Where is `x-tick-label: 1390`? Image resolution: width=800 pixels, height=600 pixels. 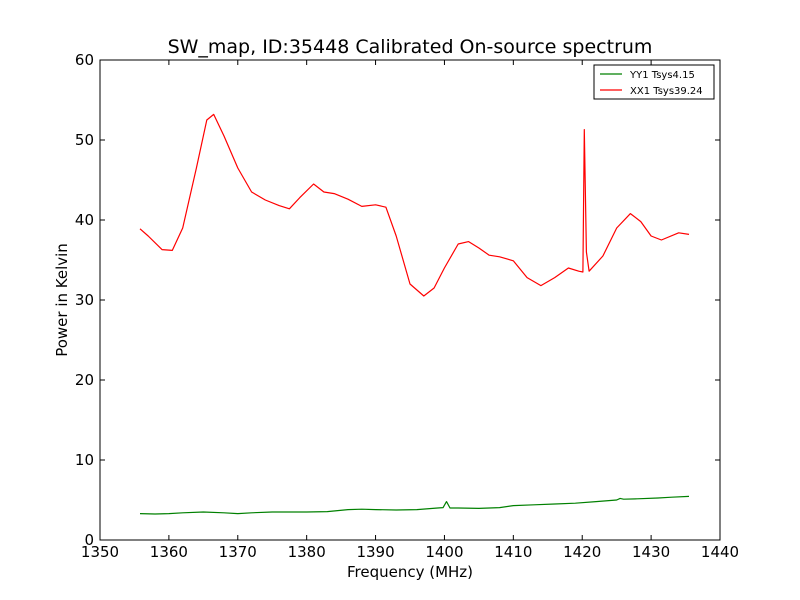
x-tick-label: 1390 is located at coordinates (375, 552).